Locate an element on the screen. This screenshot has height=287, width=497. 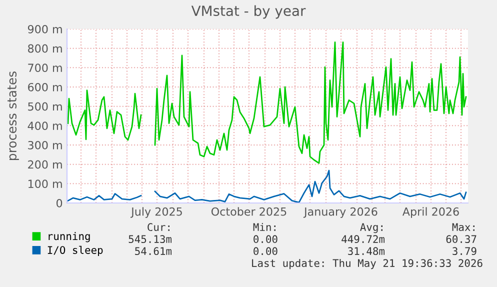
text: Last update: Thu May 21 19:36:33 2026 is located at coordinates (367, 264).